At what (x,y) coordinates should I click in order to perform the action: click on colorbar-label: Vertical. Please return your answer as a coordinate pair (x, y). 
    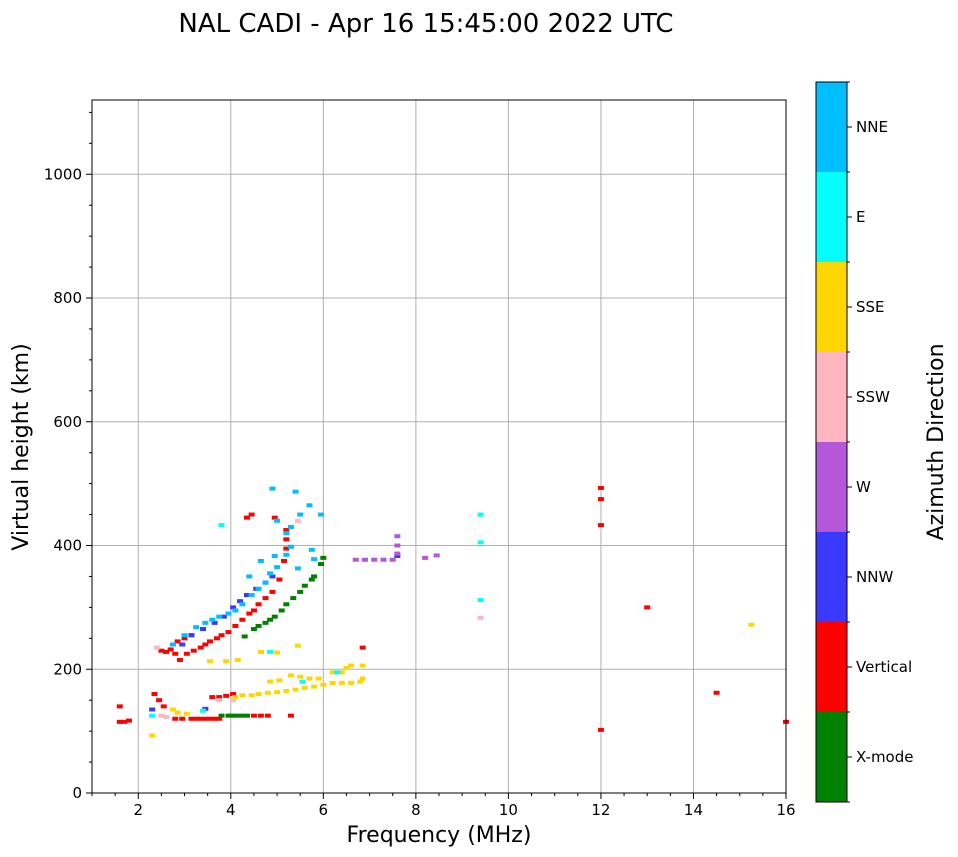
    Looking at the image, I should click on (884, 667).